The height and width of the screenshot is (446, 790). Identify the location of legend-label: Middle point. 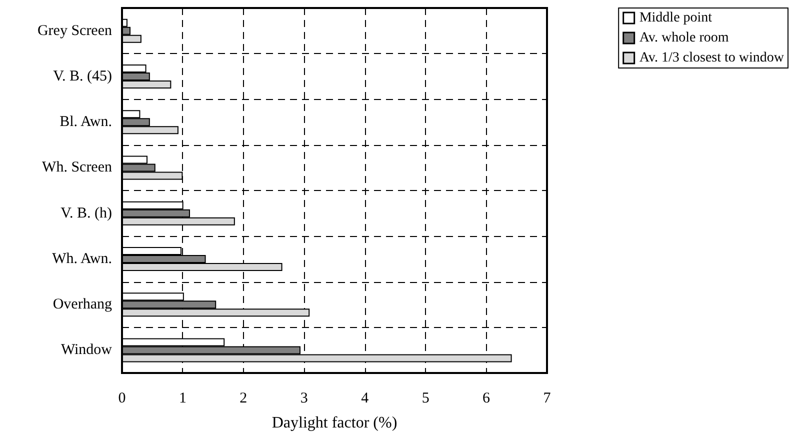
(675, 18).